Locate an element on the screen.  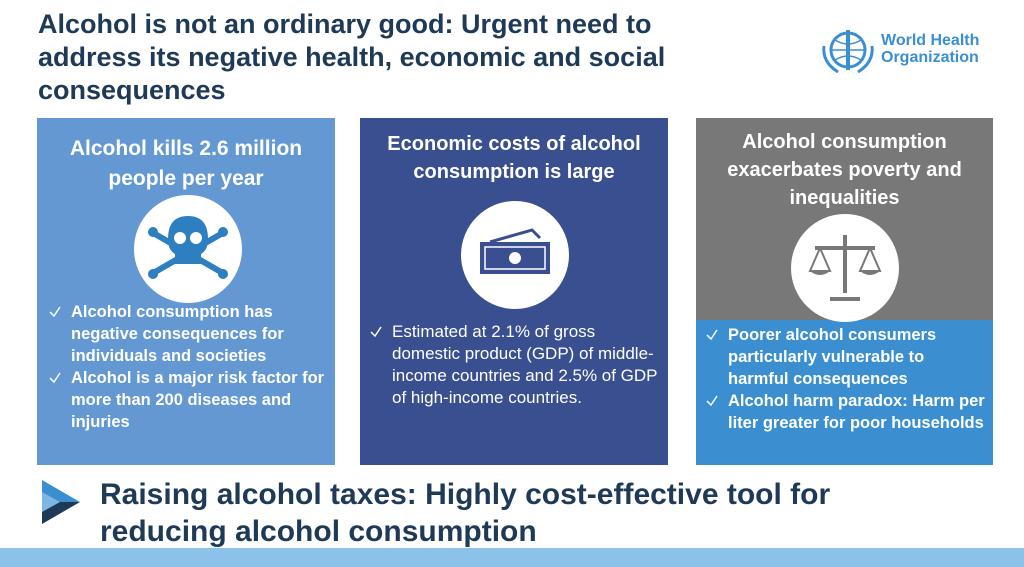
bottom-band is located at coordinates (512, 557).